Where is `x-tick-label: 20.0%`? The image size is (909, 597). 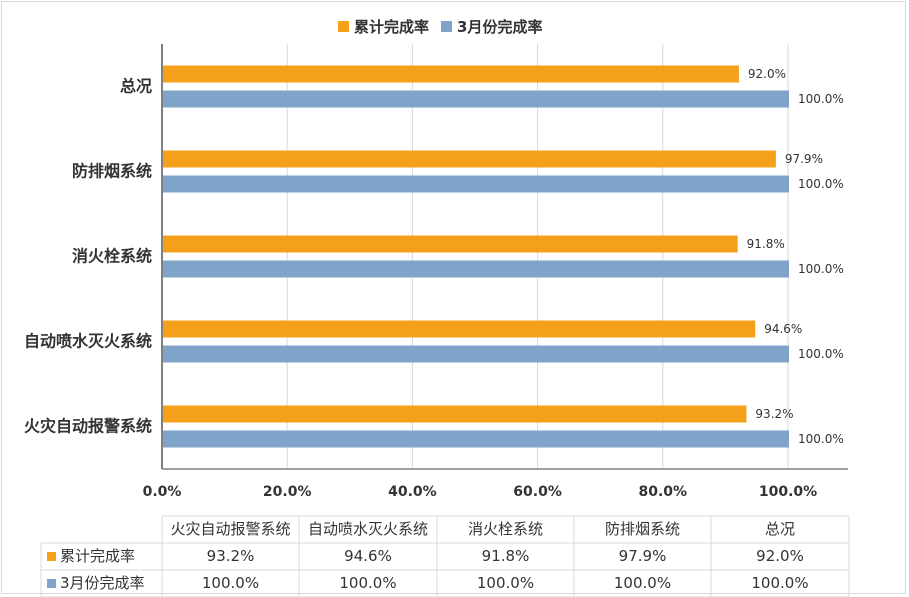 x-tick-label: 20.0% is located at coordinates (287, 492).